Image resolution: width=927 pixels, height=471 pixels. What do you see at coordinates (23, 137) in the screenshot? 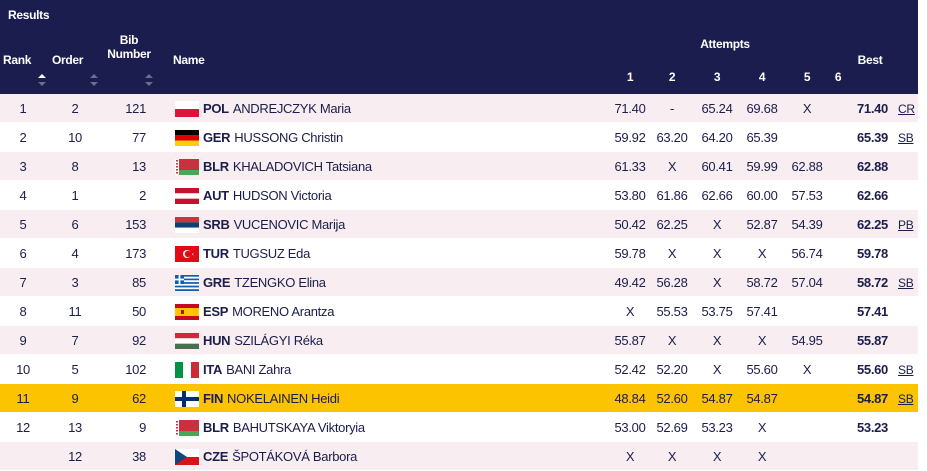
I see `rank-cell: 2` at bounding box center [23, 137].